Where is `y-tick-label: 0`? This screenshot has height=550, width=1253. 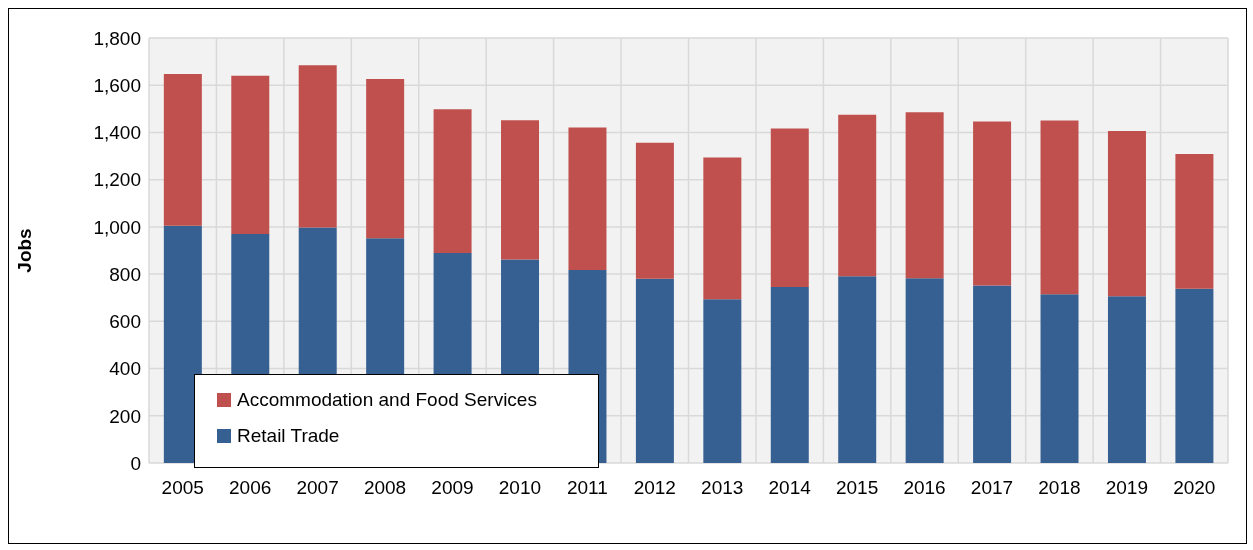 y-tick-label: 0 is located at coordinates (135, 463).